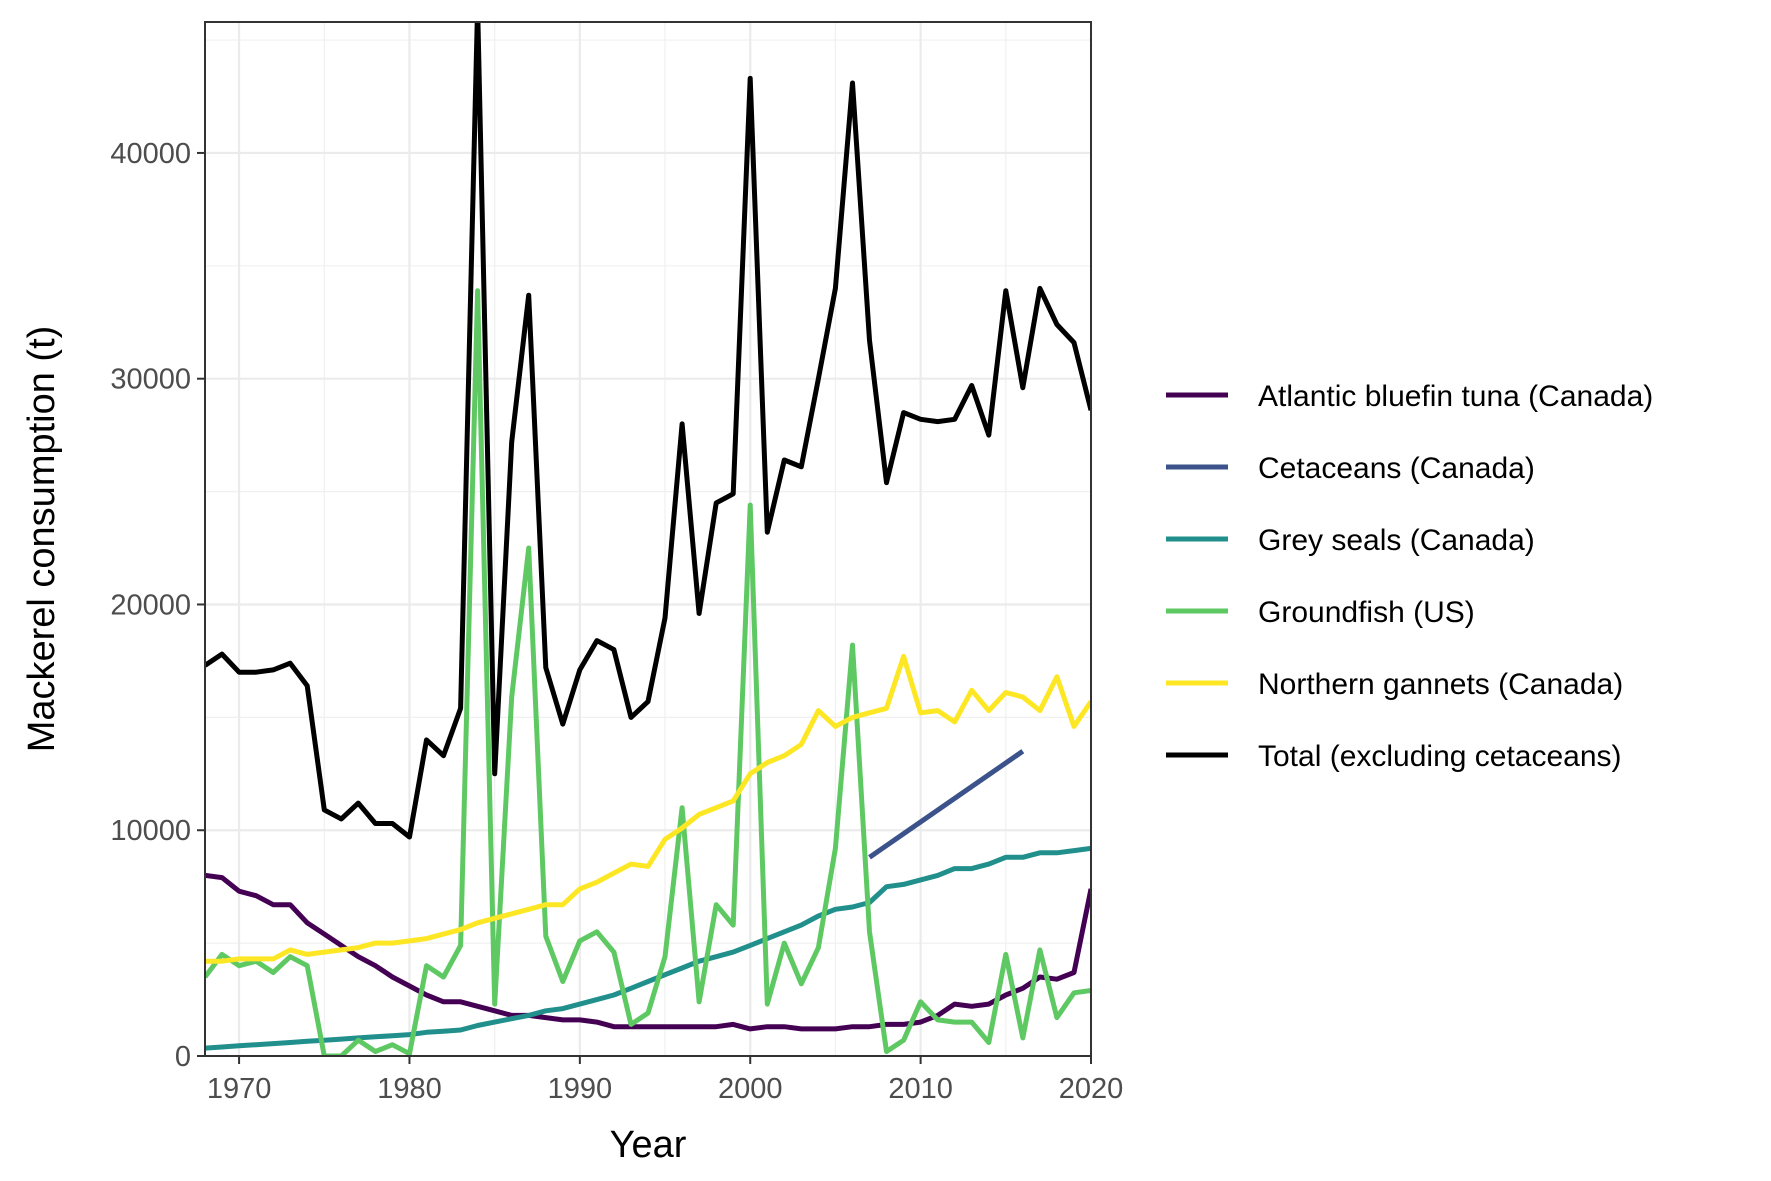  I want to click on legend-label-1: Cetaceans (Canada), so click(1396, 468).